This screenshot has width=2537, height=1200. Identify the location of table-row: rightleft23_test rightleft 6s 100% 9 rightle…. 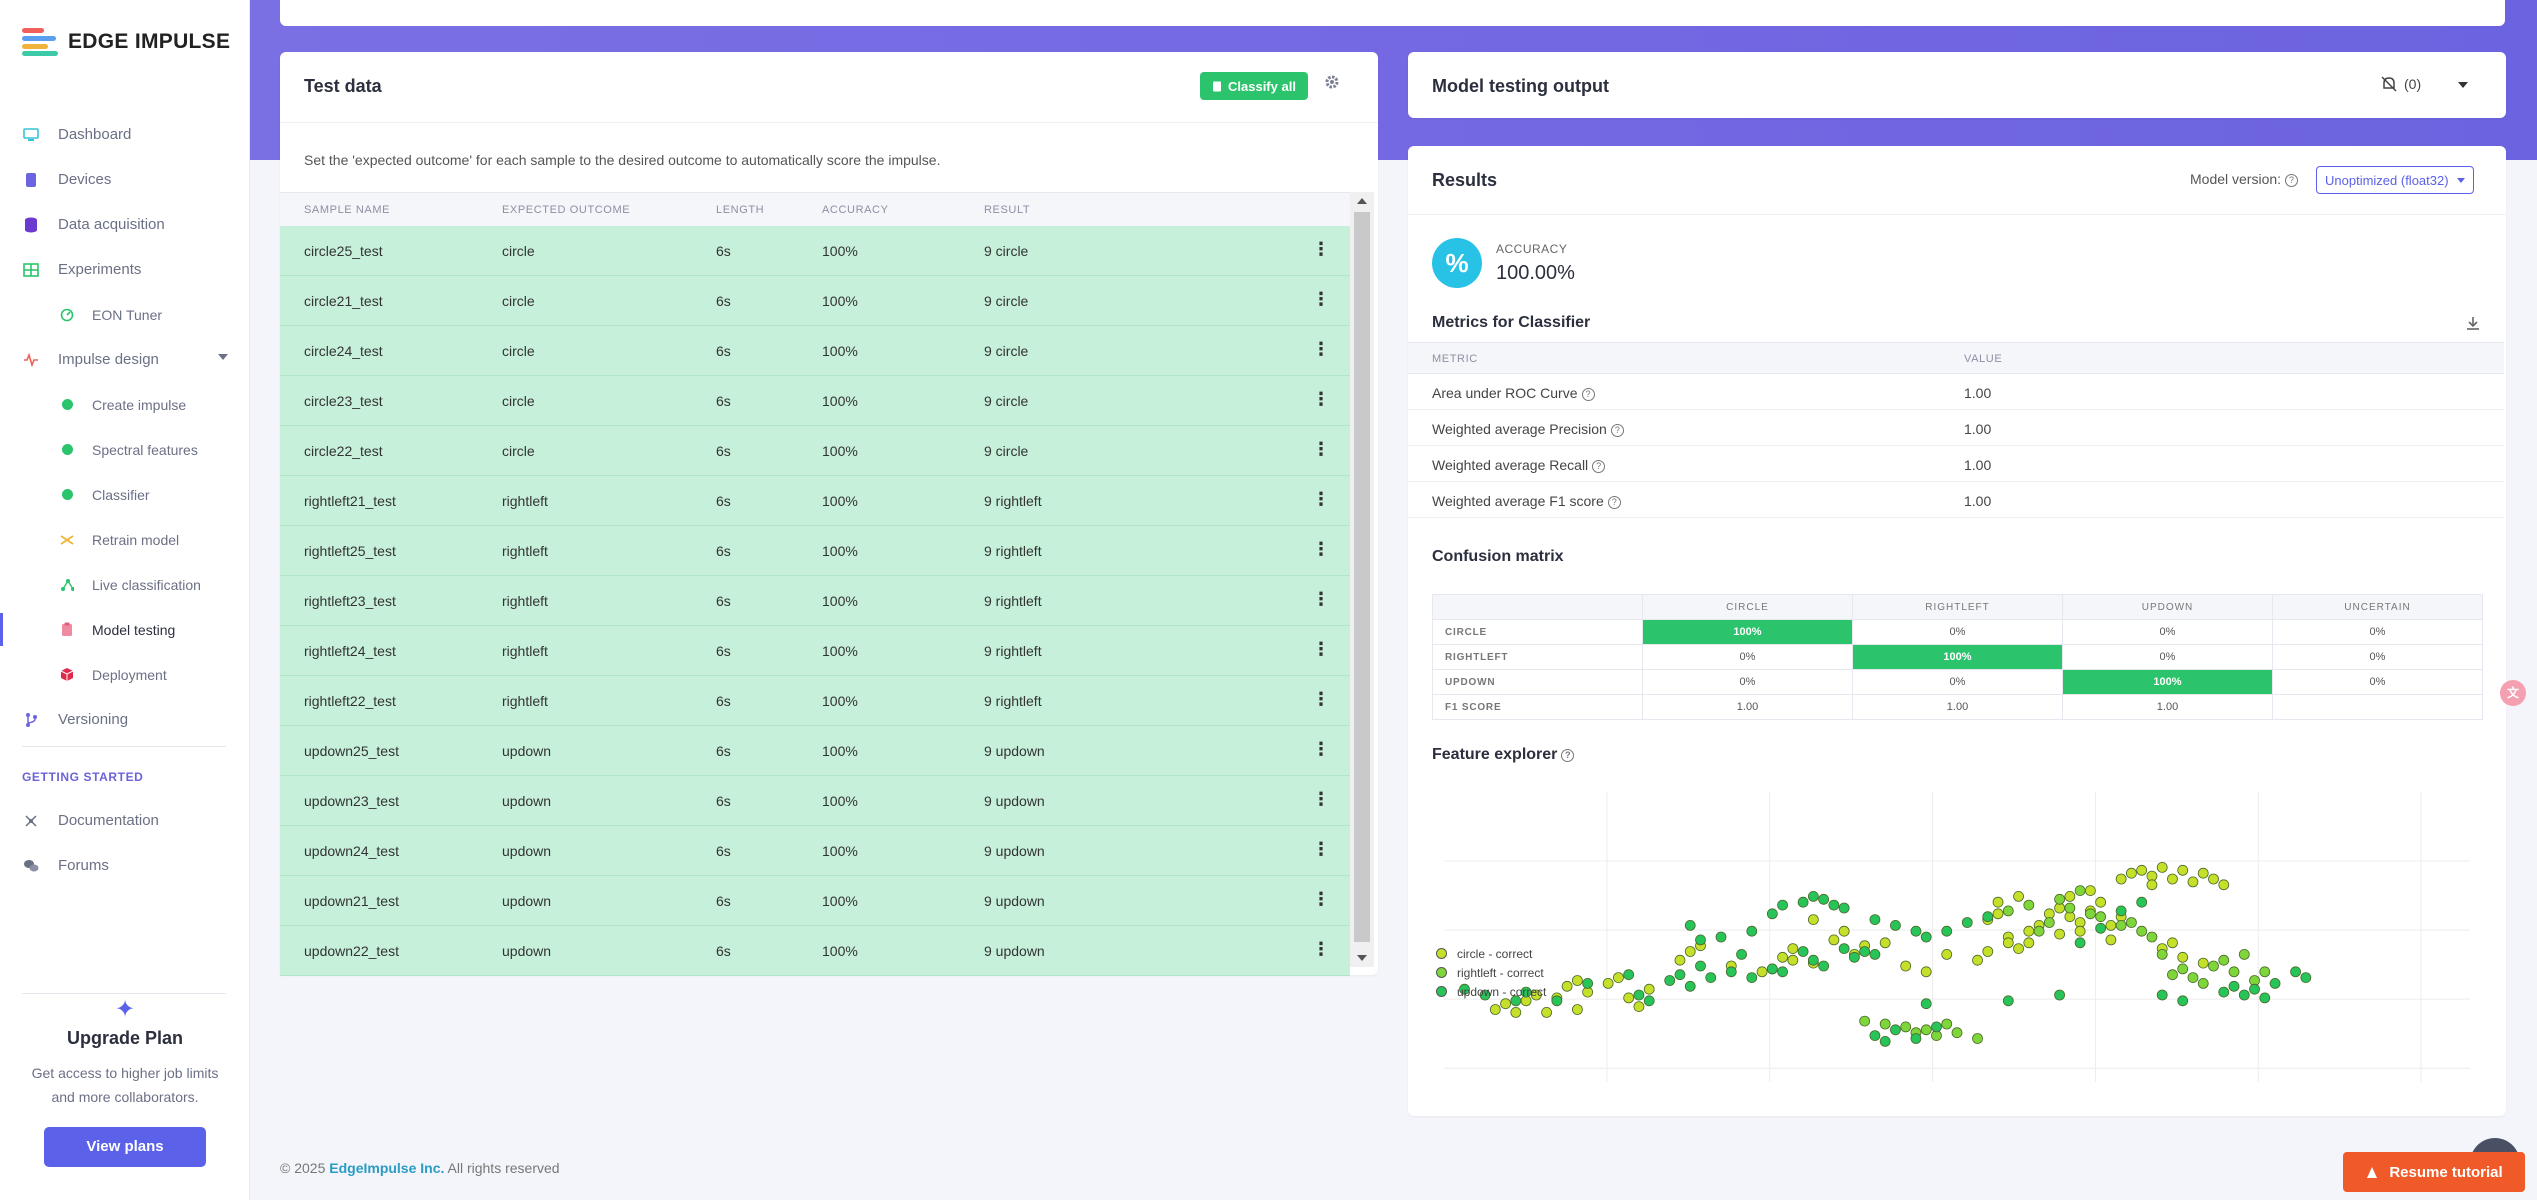
(815, 601).